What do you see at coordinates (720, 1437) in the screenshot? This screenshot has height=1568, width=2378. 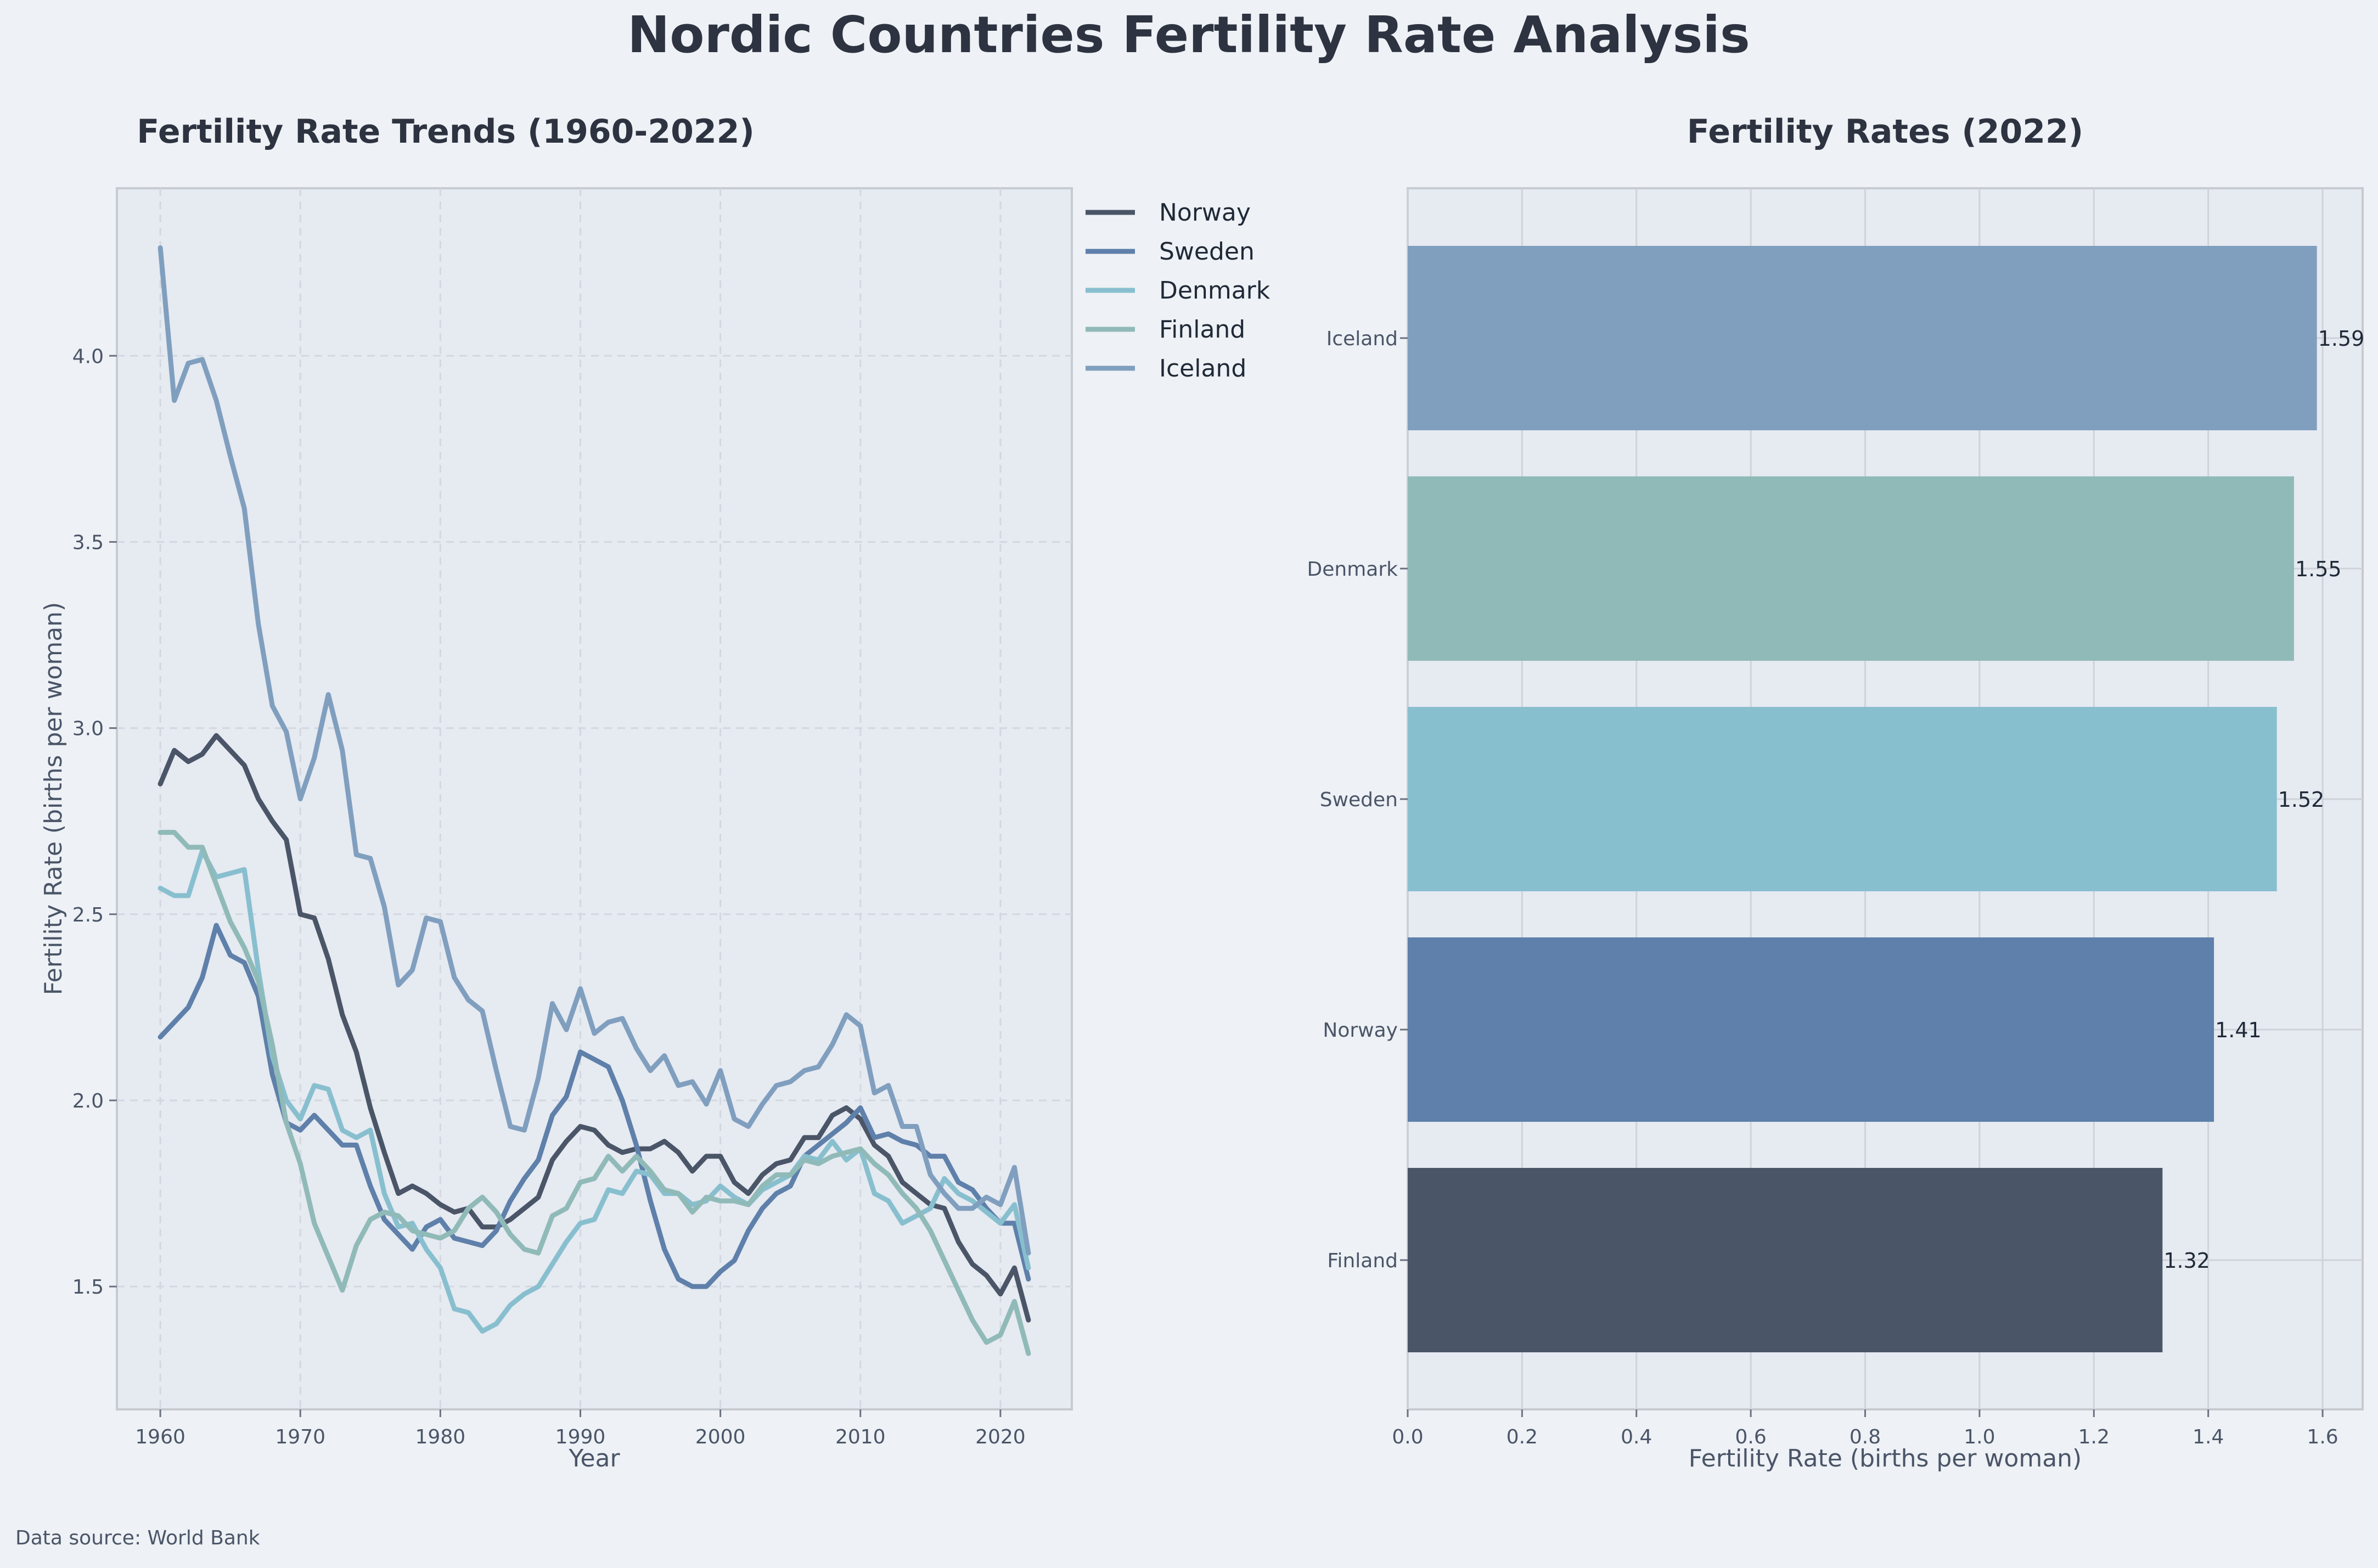 I see `line-x-tick-label: 2000` at bounding box center [720, 1437].